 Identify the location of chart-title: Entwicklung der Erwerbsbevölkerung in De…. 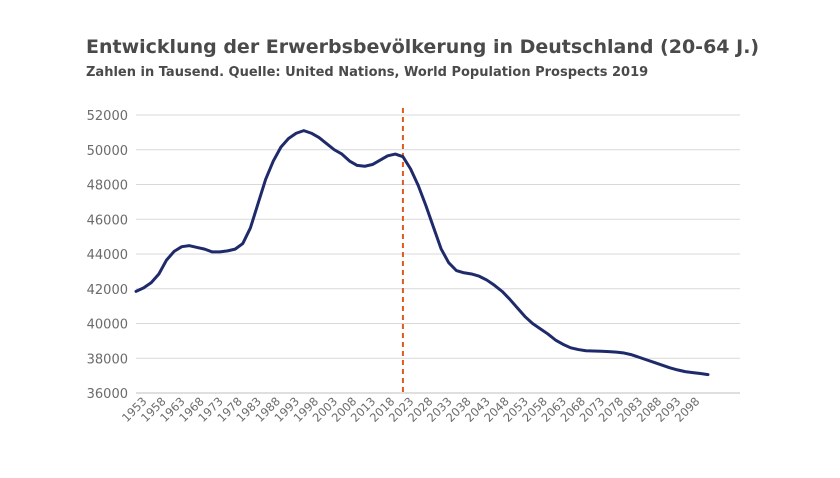
(423, 47).